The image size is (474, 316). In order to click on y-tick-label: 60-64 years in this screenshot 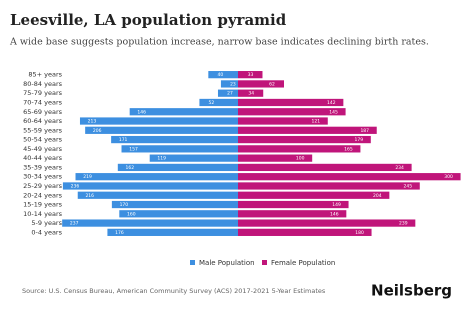, I will do `click(42, 121)`.